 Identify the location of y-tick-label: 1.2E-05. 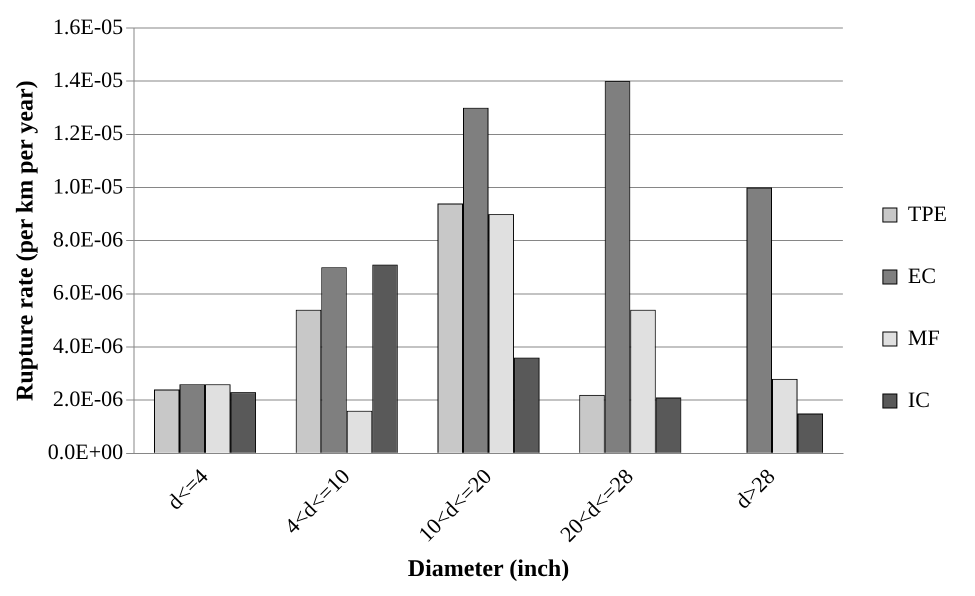
(88, 133).